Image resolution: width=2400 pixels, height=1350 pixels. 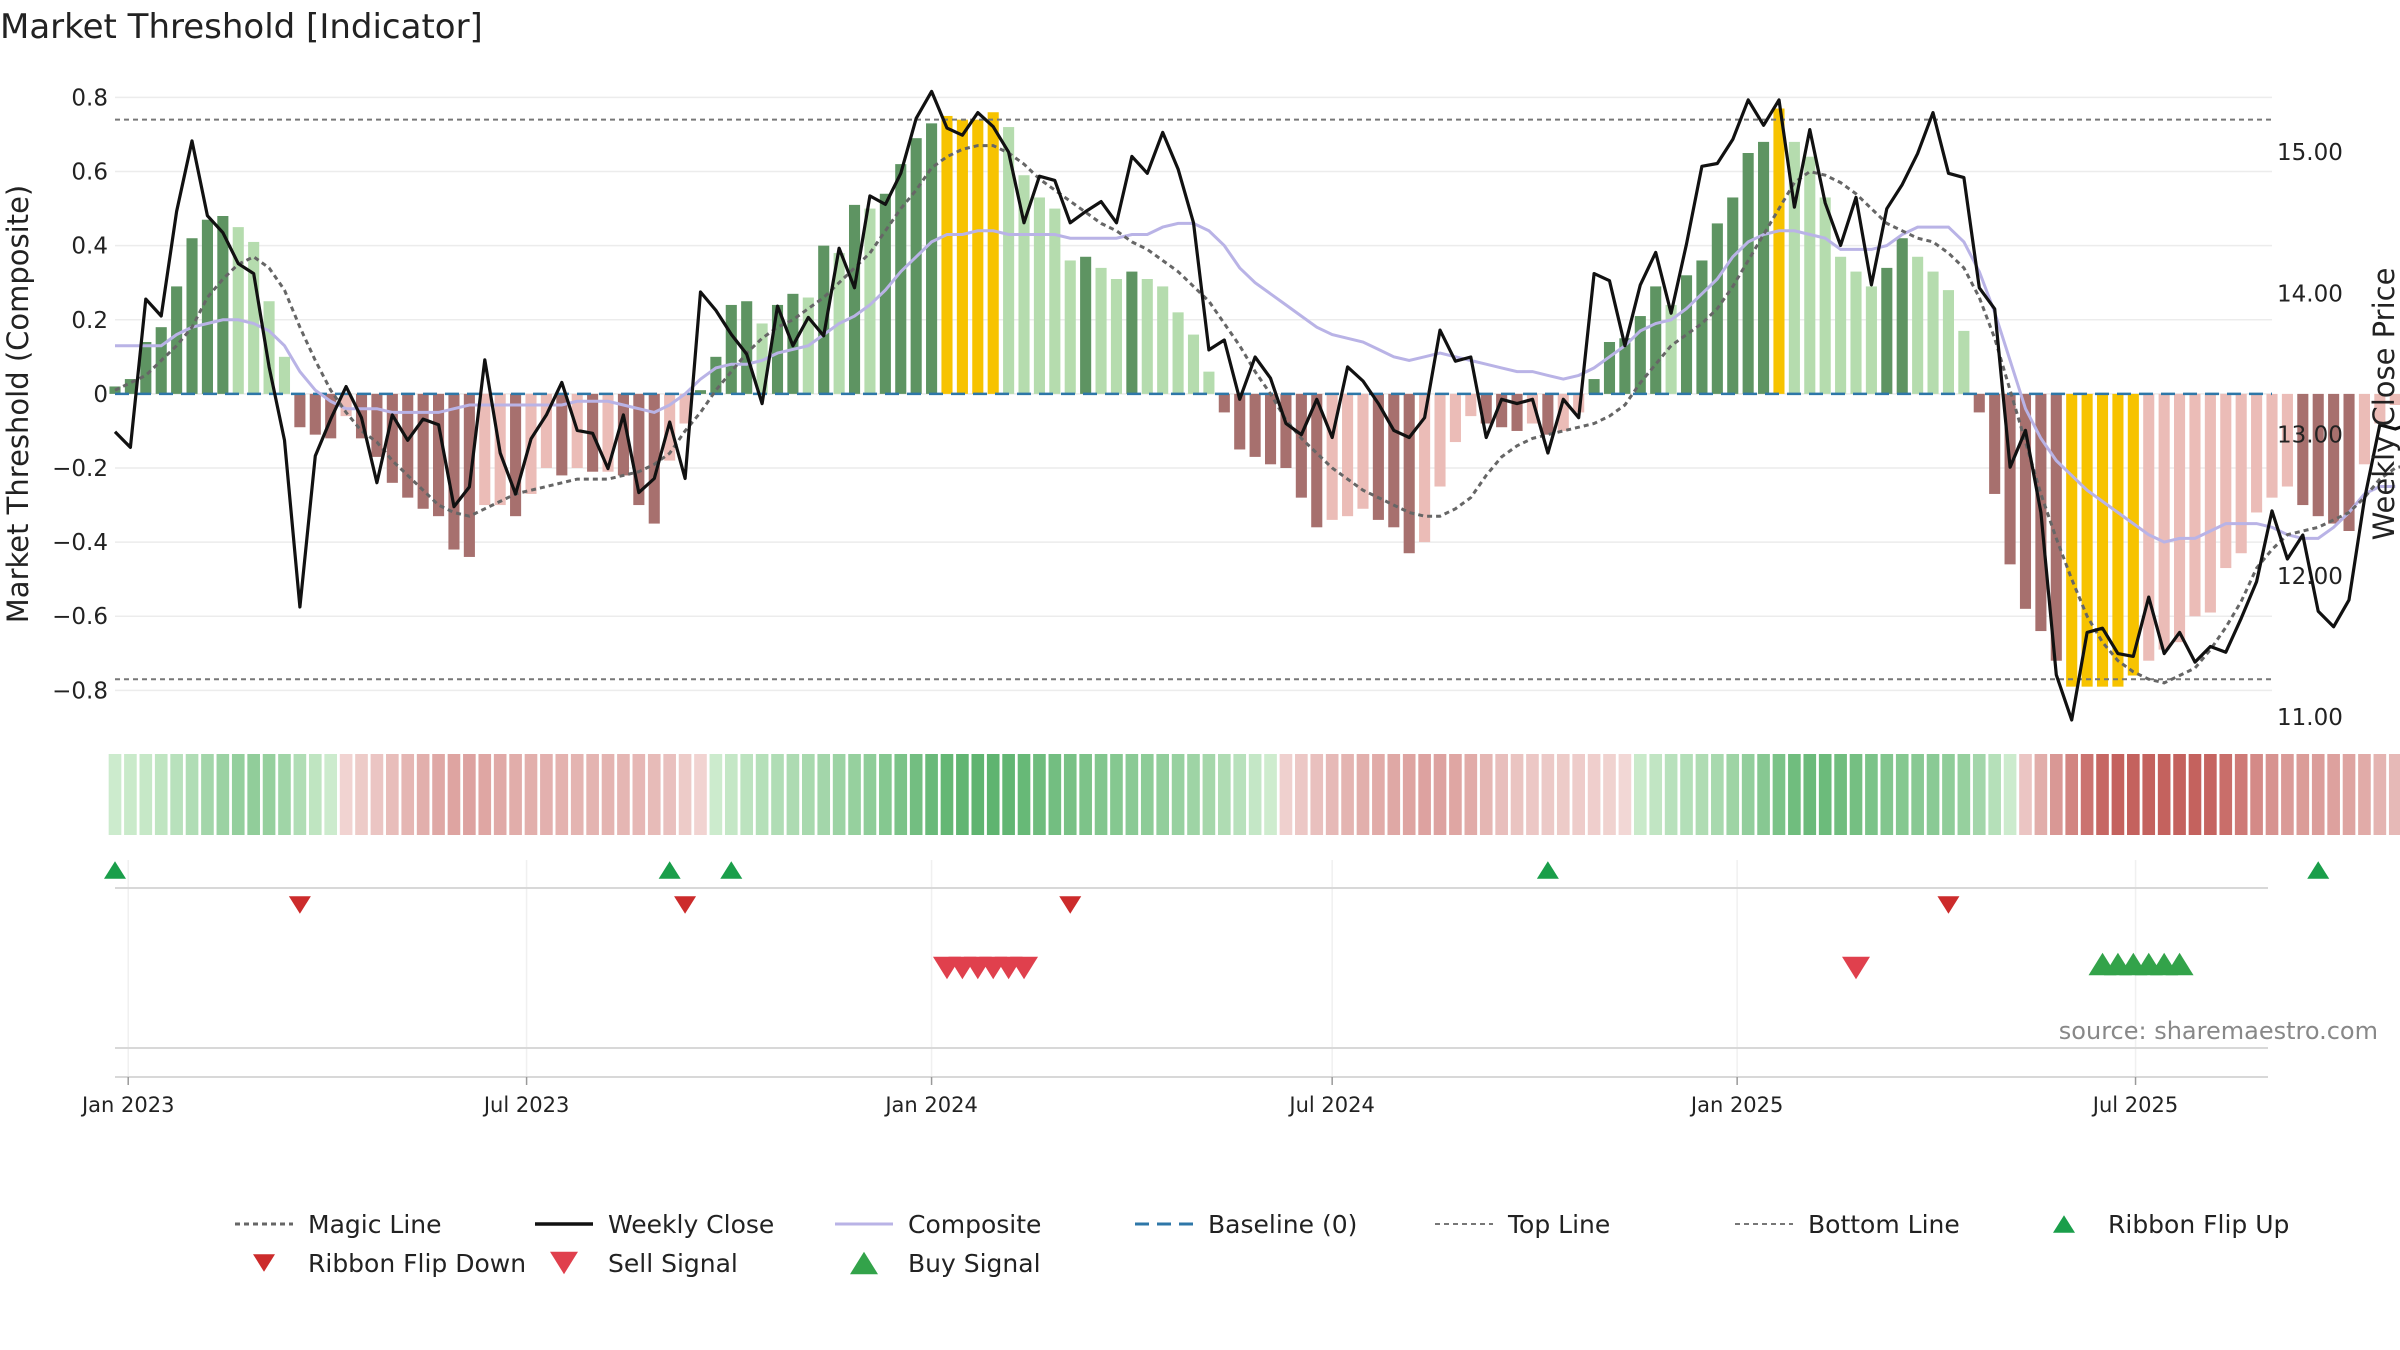 What do you see at coordinates (1254, 794) in the screenshot?
I see `ribbon-strip` at bounding box center [1254, 794].